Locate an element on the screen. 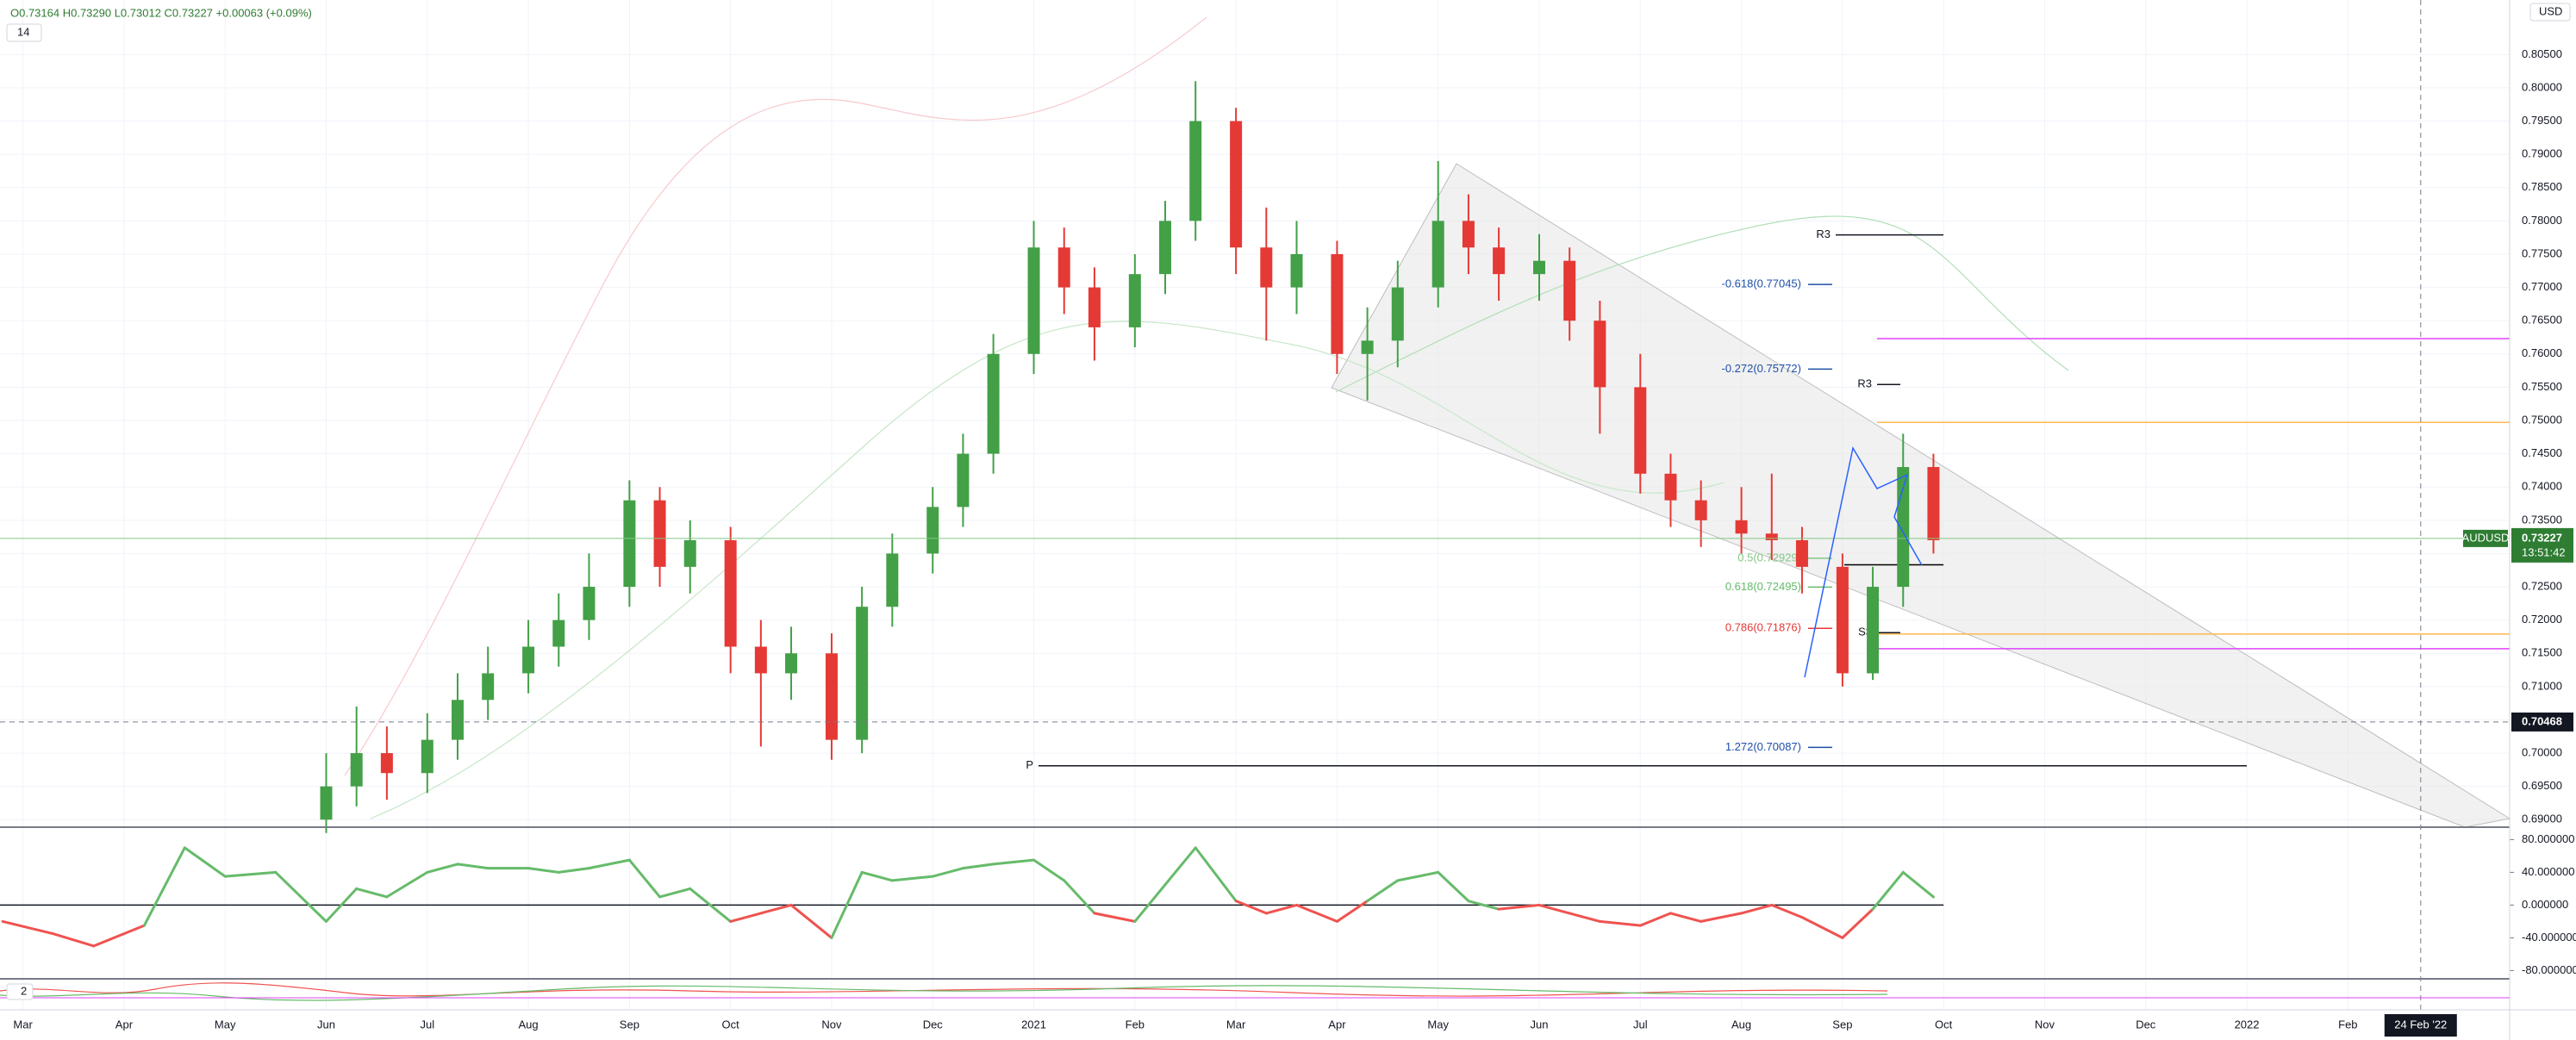  crosshair-label: 0.70468 is located at coordinates (2542, 721).